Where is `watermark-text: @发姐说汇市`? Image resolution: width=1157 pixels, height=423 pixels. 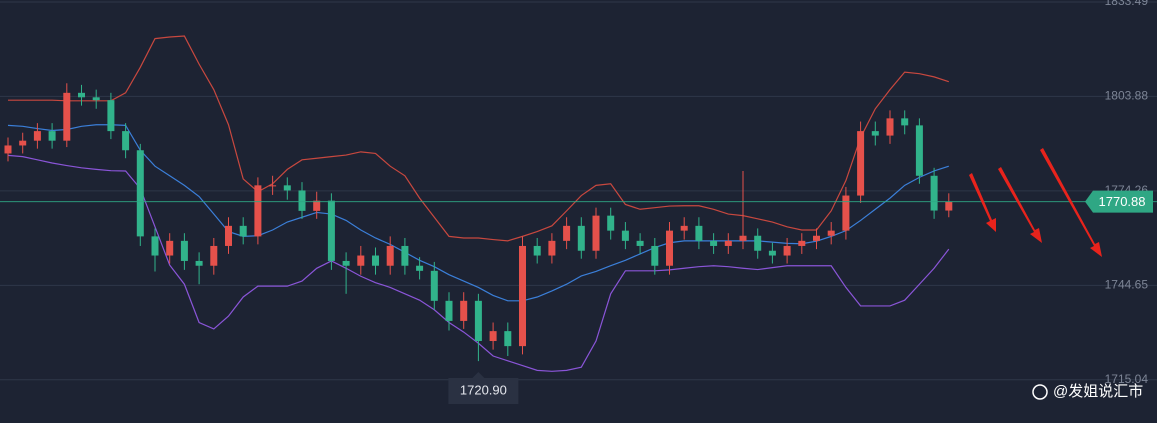
watermark-text: @发姐说汇市 is located at coordinates (1098, 391).